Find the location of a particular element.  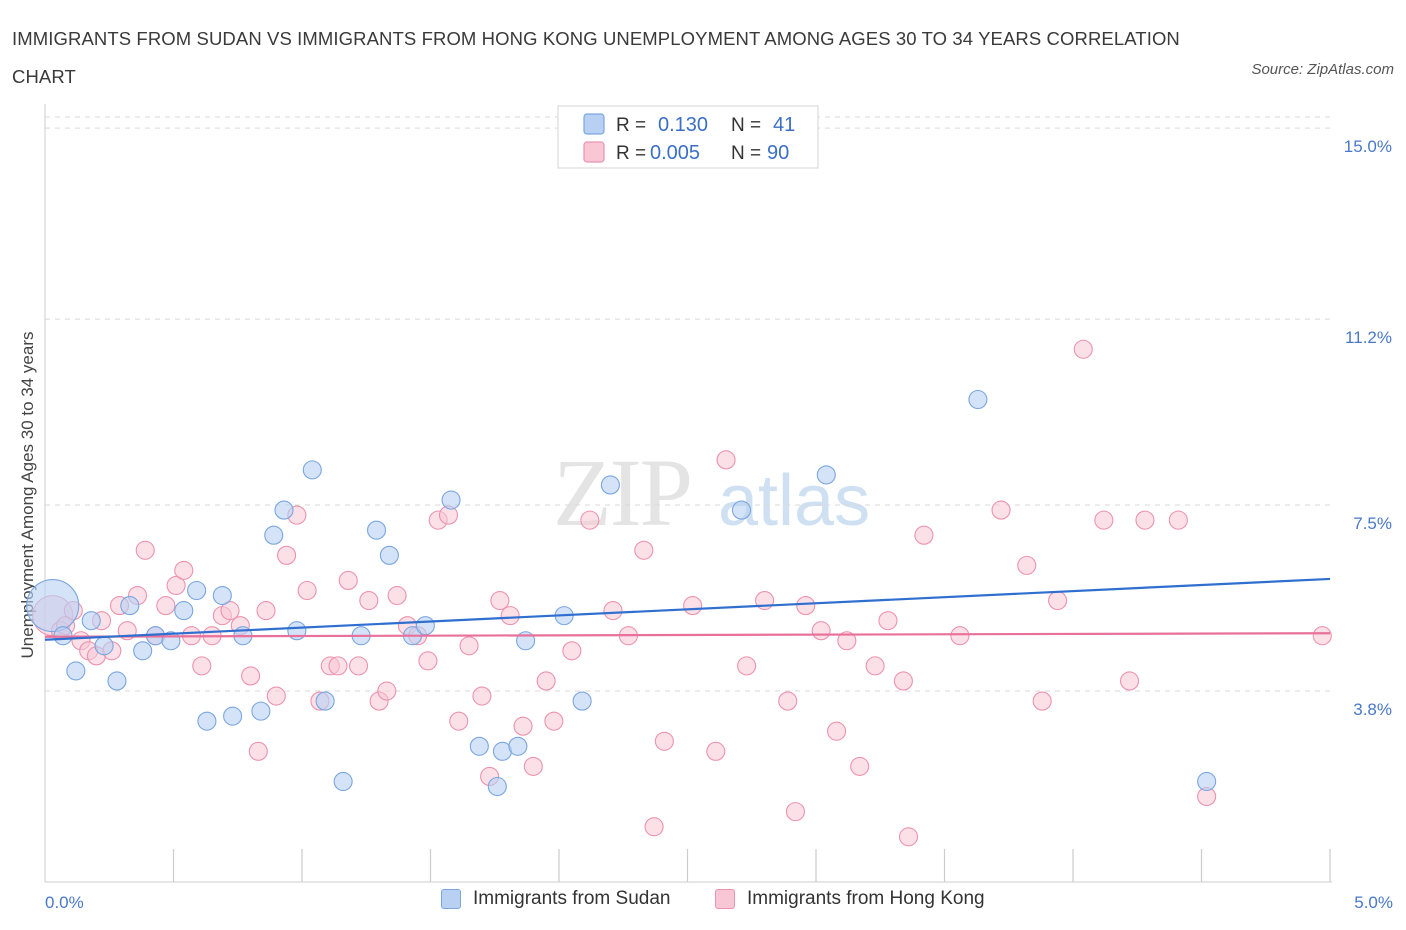

sudan-trendline is located at coordinates (687, 609).